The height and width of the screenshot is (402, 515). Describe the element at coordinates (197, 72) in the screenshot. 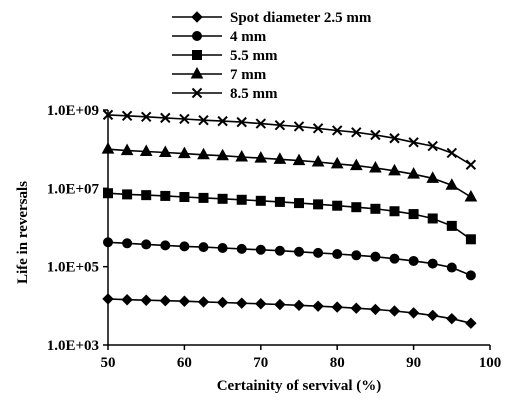

I see `legend-marker-triangle` at that location.